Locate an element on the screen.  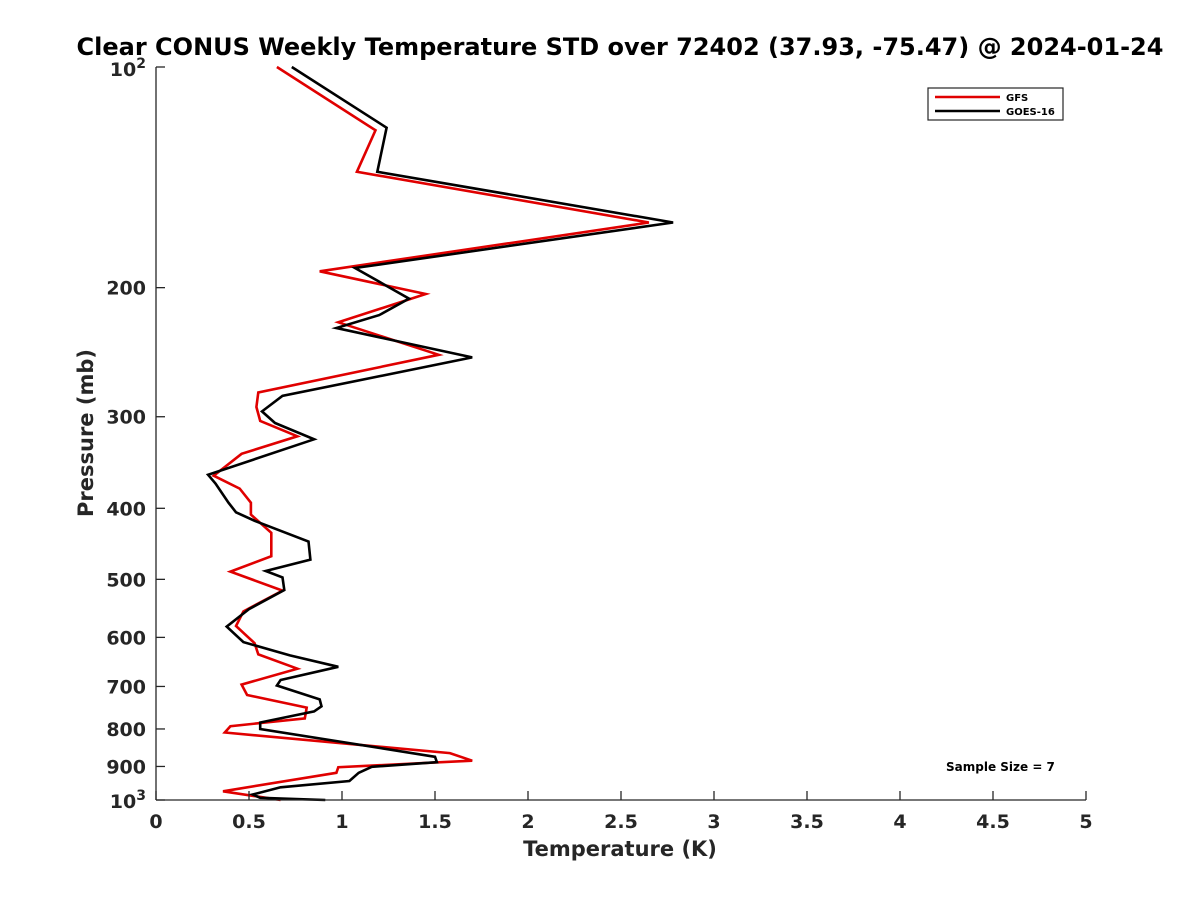
legend-box is located at coordinates (995, 104).